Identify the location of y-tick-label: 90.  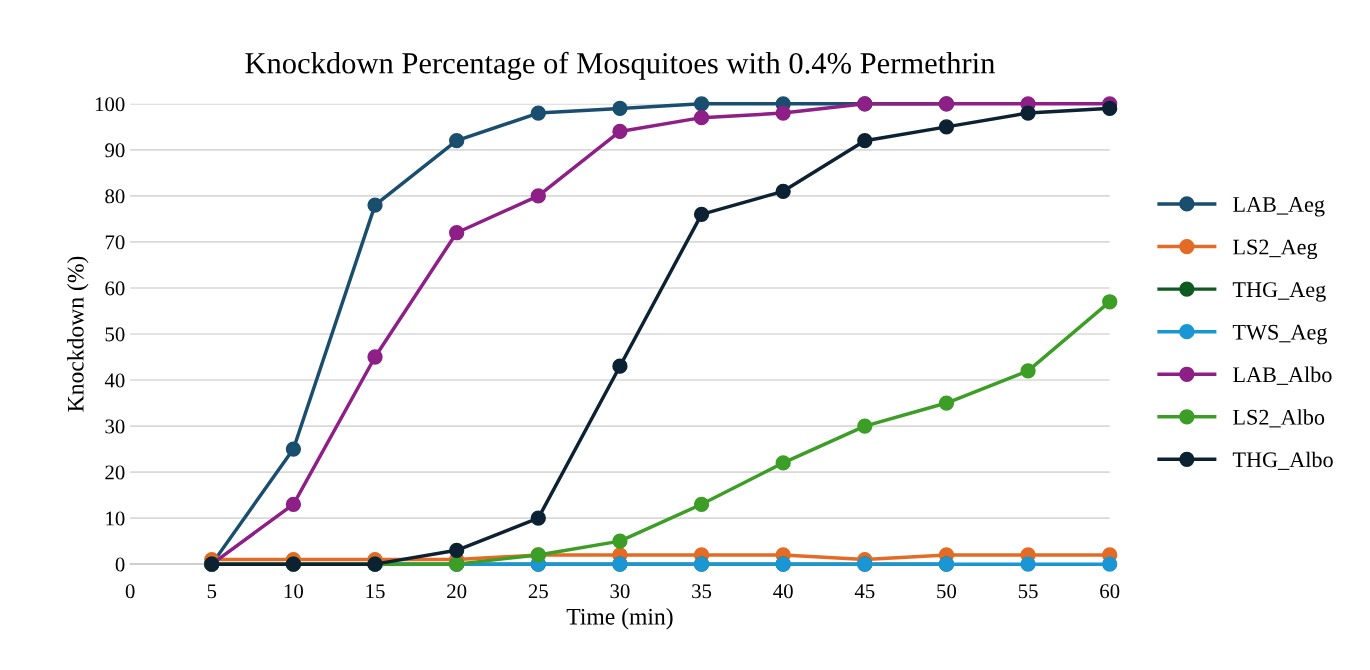
(115, 150).